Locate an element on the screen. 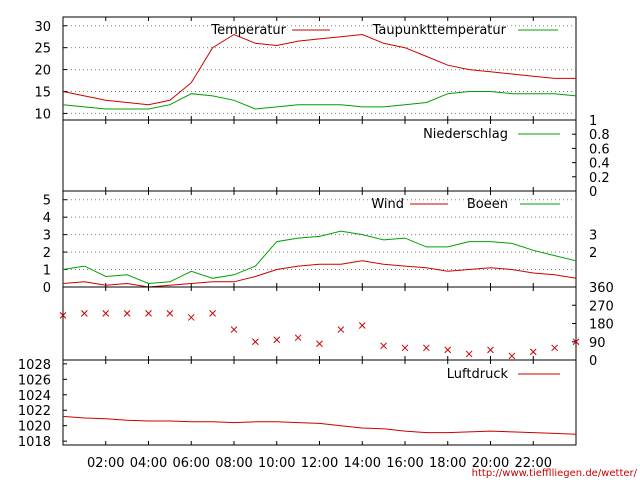 This screenshot has height=480, width=640. legend-label: Niederschlag is located at coordinates (465, 134).